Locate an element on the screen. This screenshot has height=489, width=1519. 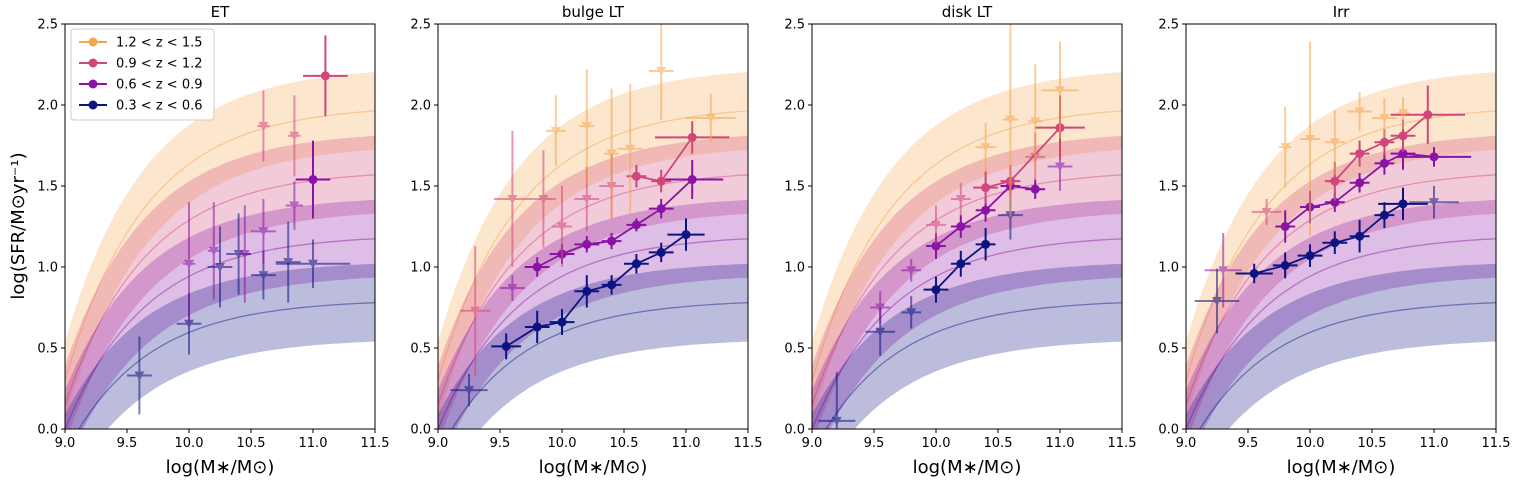
y-tick-label: 0.5 is located at coordinates (1168, 349).